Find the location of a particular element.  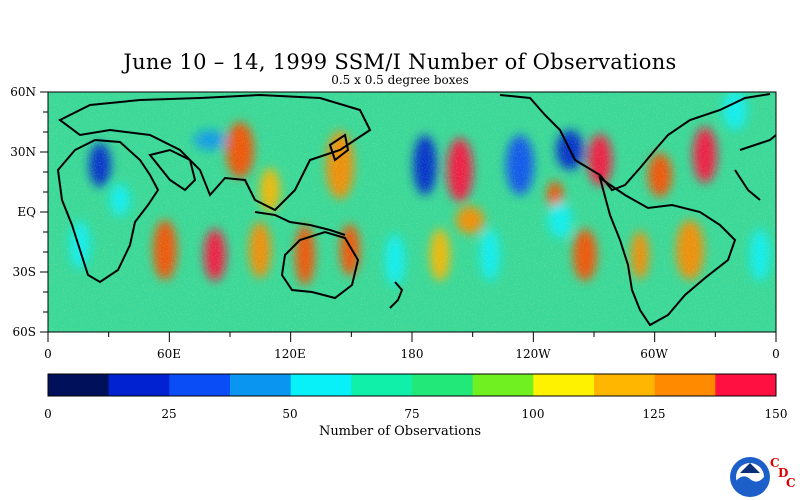

logo-letter-c1: C is located at coordinates (775, 463).